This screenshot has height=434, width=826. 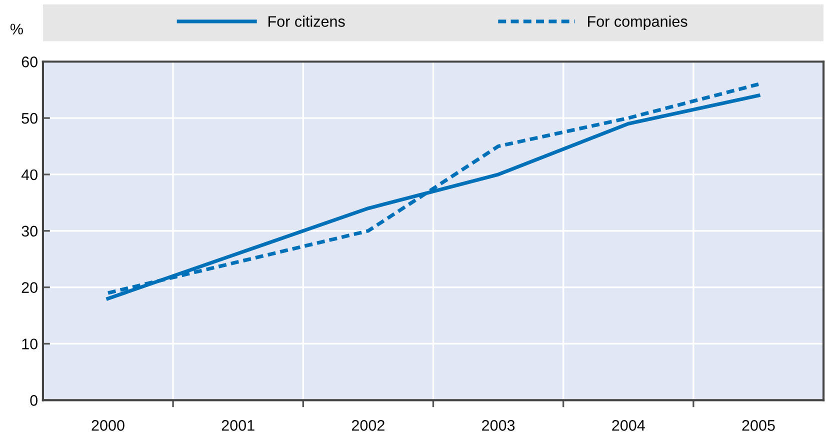 I want to click on y-tick-label: 0, so click(x=34, y=400).